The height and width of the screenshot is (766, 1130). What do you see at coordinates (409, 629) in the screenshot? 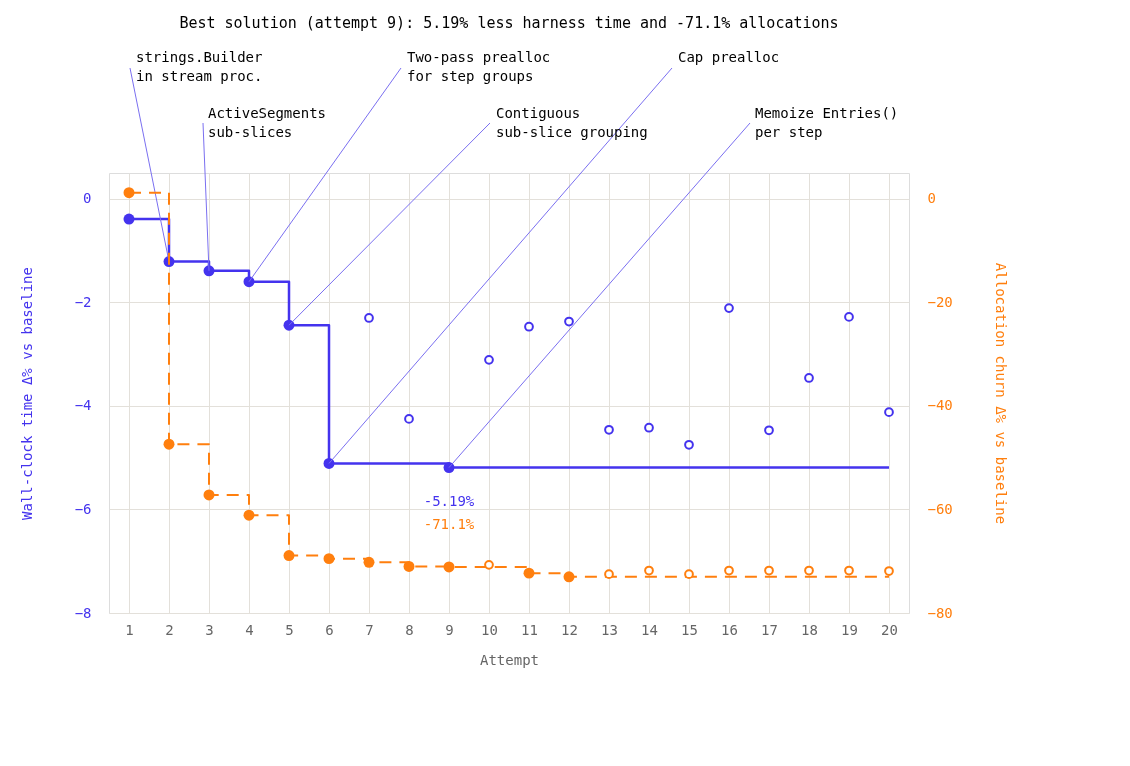
I see `x-tick-label: 8` at bounding box center [409, 629].